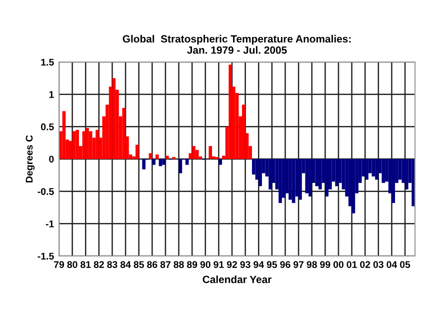 Image resolution: width=431 pixels, height=336 pixels. I want to click on y-tick-label: -1.5, so click(46, 256).